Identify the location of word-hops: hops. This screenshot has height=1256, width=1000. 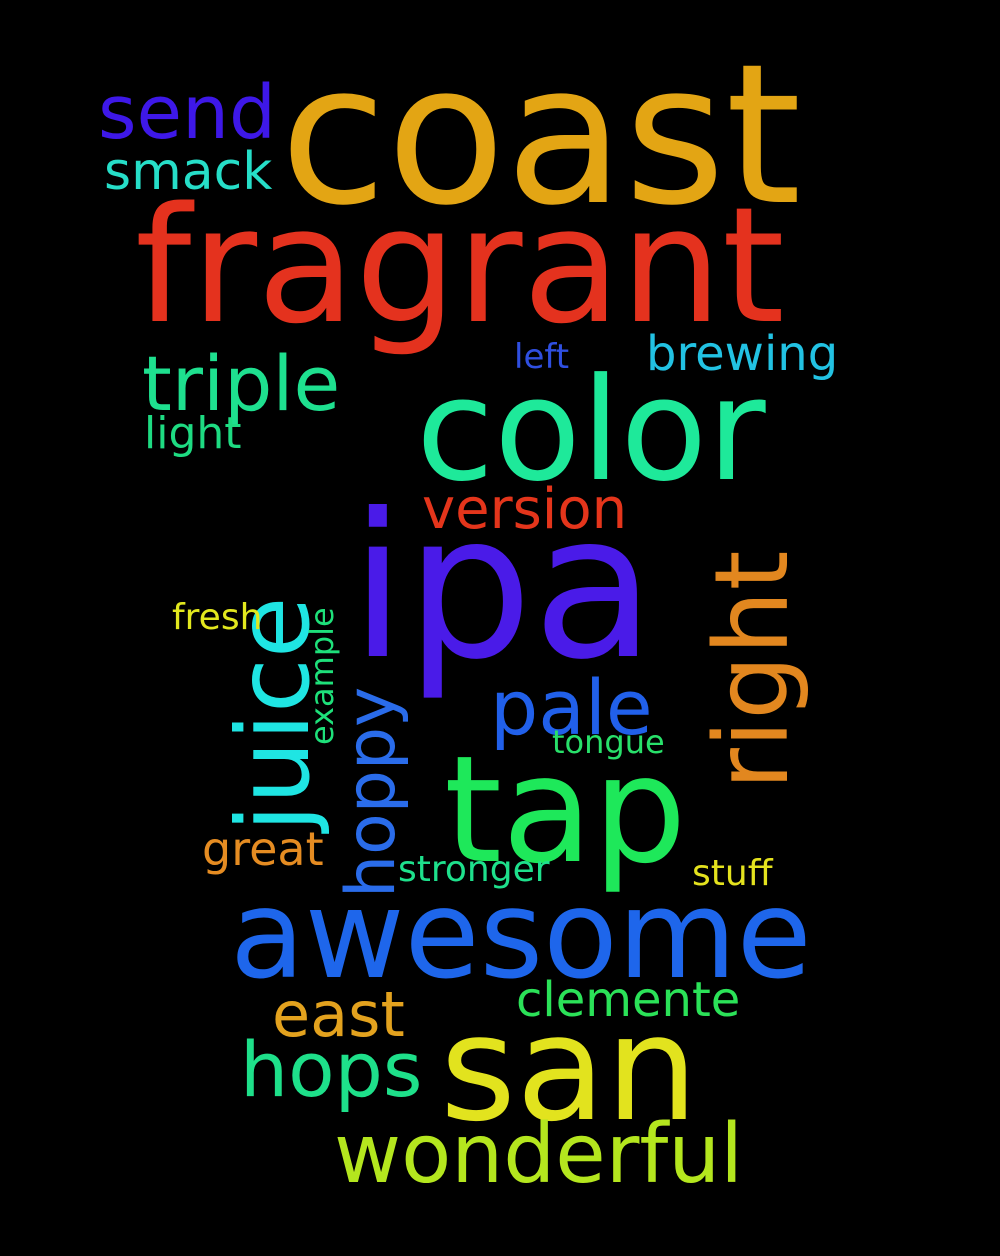
(331, 1069).